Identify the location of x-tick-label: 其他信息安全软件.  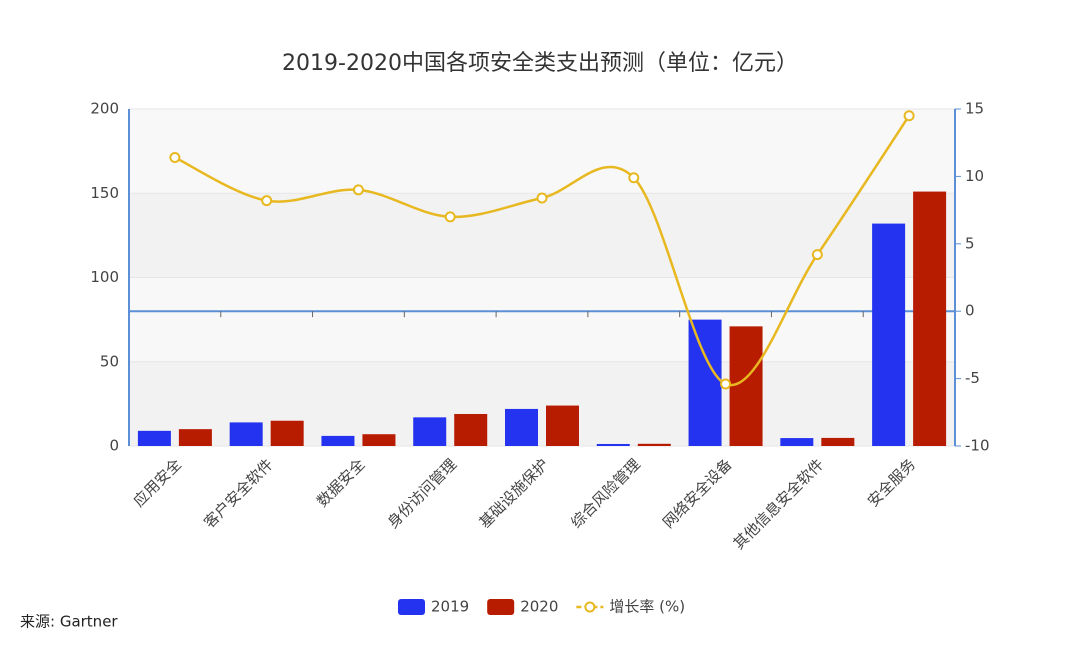
(779, 504).